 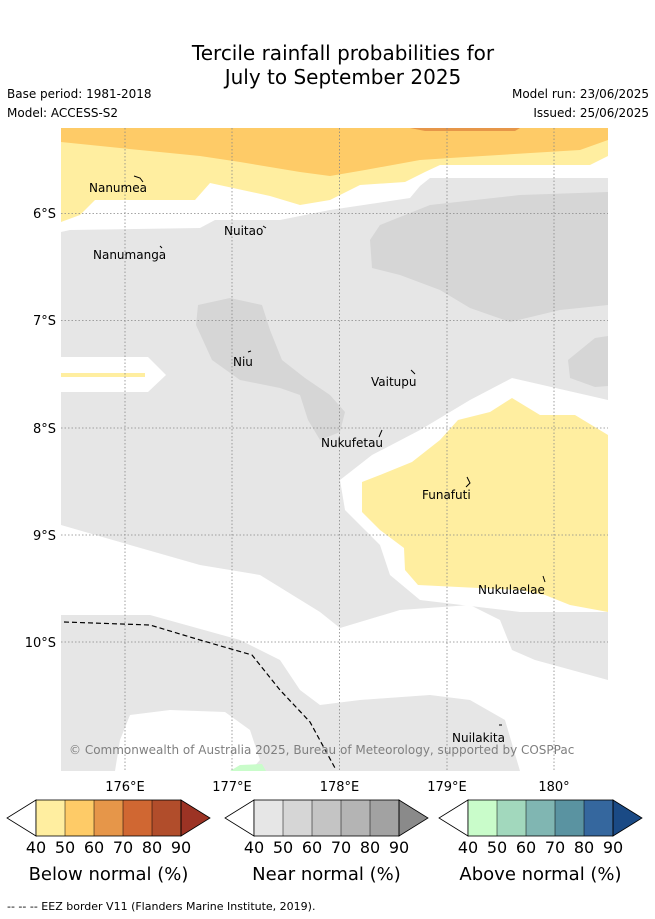 What do you see at coordinates (627, 818) in the screenshot?
I see `legend-above-high-extension` at bounding box center [627, 818].